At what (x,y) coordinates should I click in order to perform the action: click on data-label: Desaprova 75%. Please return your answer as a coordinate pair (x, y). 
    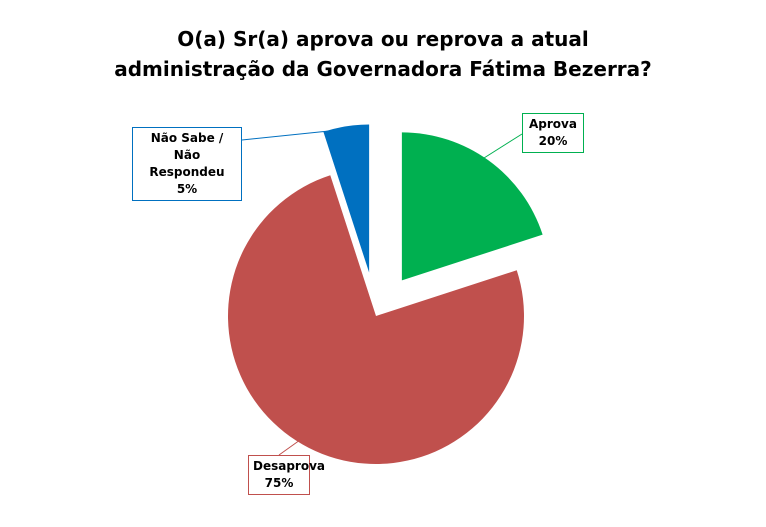
    Looking at the image, I should click on (287, 475).